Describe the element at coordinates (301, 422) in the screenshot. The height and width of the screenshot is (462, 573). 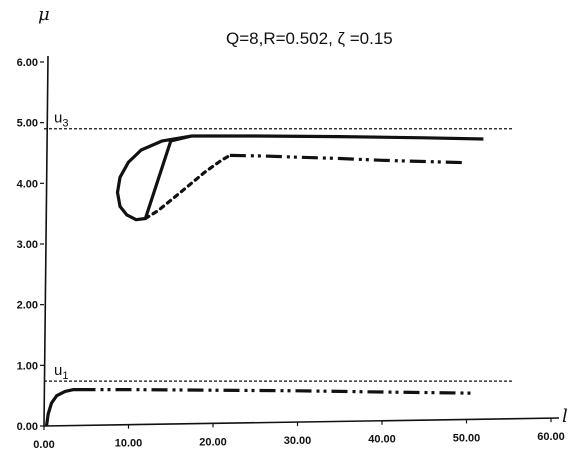
I see `x-axis-line` at that location.